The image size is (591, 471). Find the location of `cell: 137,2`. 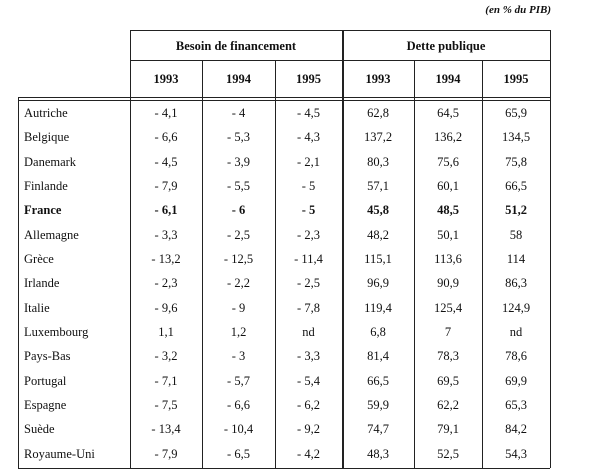

cell: 137,2 is located at coordinates (378, 137).